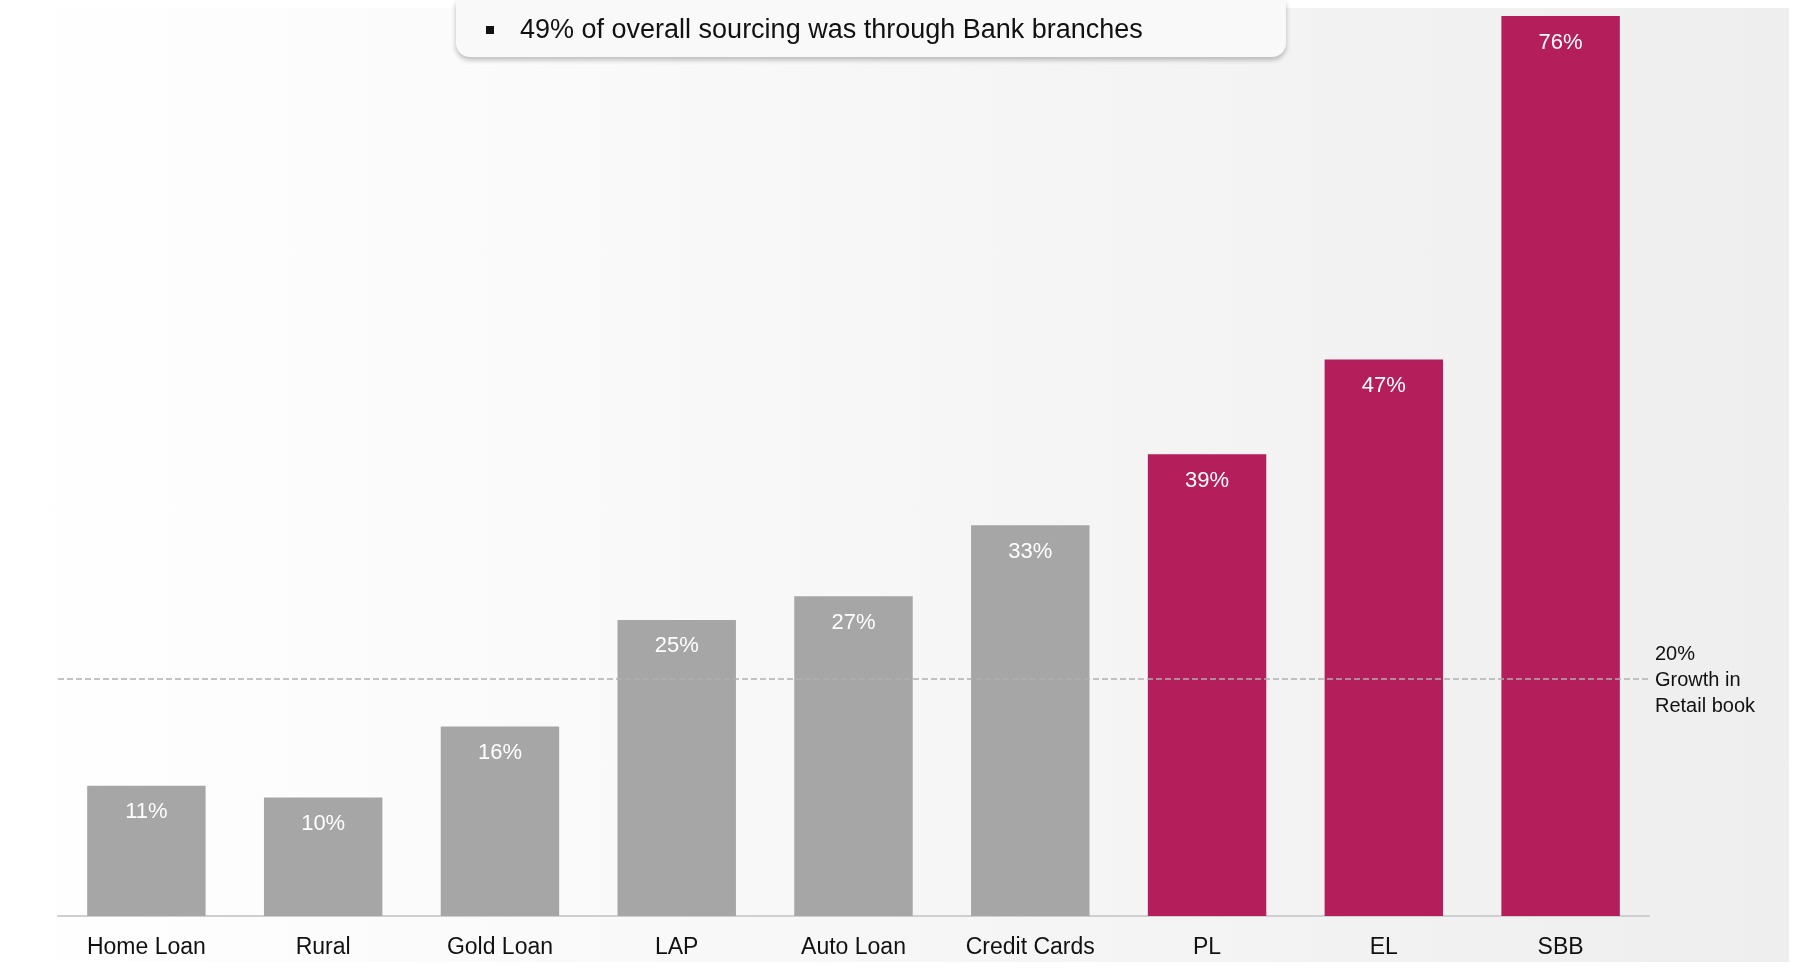  I want to click on x-tick-label: Home Loan, so click(146, 945).